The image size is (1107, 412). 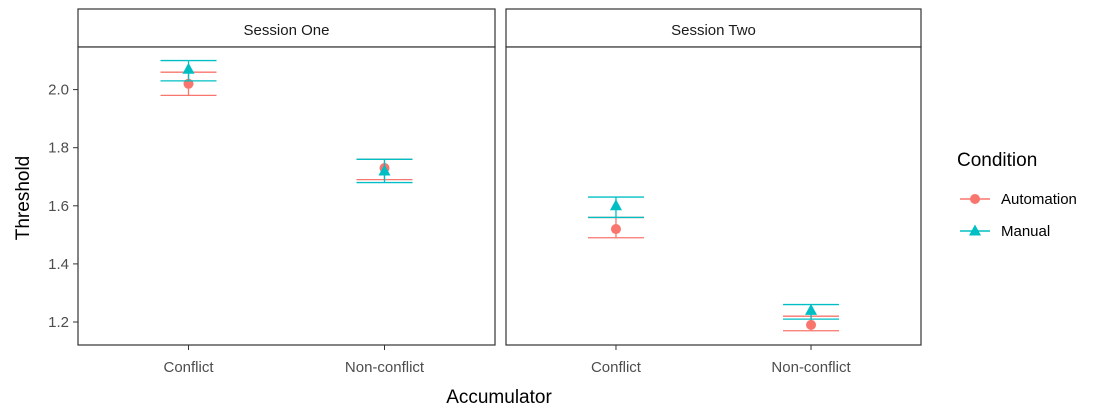 I want to click on facet-strip-label: Session One, so click(x=287, y=30).